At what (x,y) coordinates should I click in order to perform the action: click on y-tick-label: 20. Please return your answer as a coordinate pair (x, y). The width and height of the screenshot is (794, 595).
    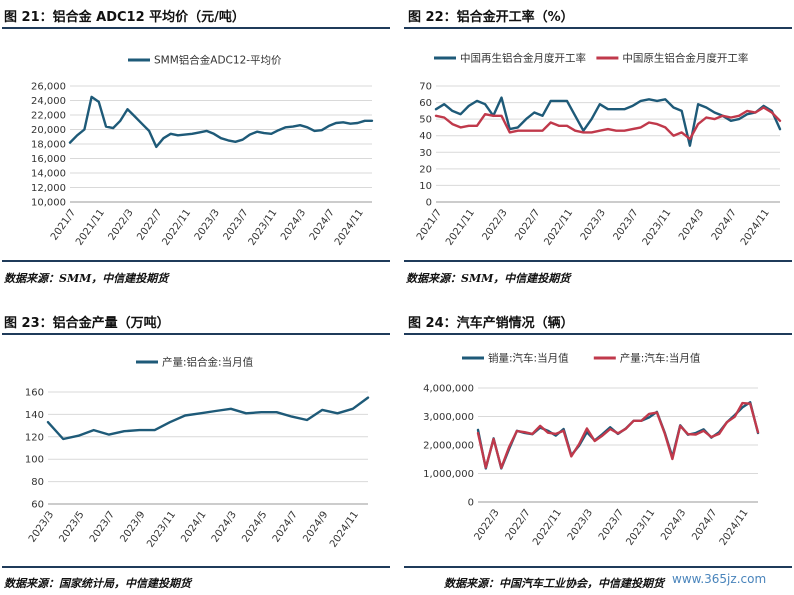
    Looking at the image, I should click on (425, 169).